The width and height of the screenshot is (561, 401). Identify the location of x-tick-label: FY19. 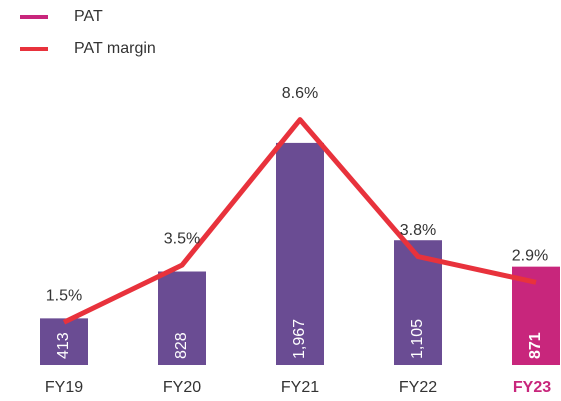
(64, 387).